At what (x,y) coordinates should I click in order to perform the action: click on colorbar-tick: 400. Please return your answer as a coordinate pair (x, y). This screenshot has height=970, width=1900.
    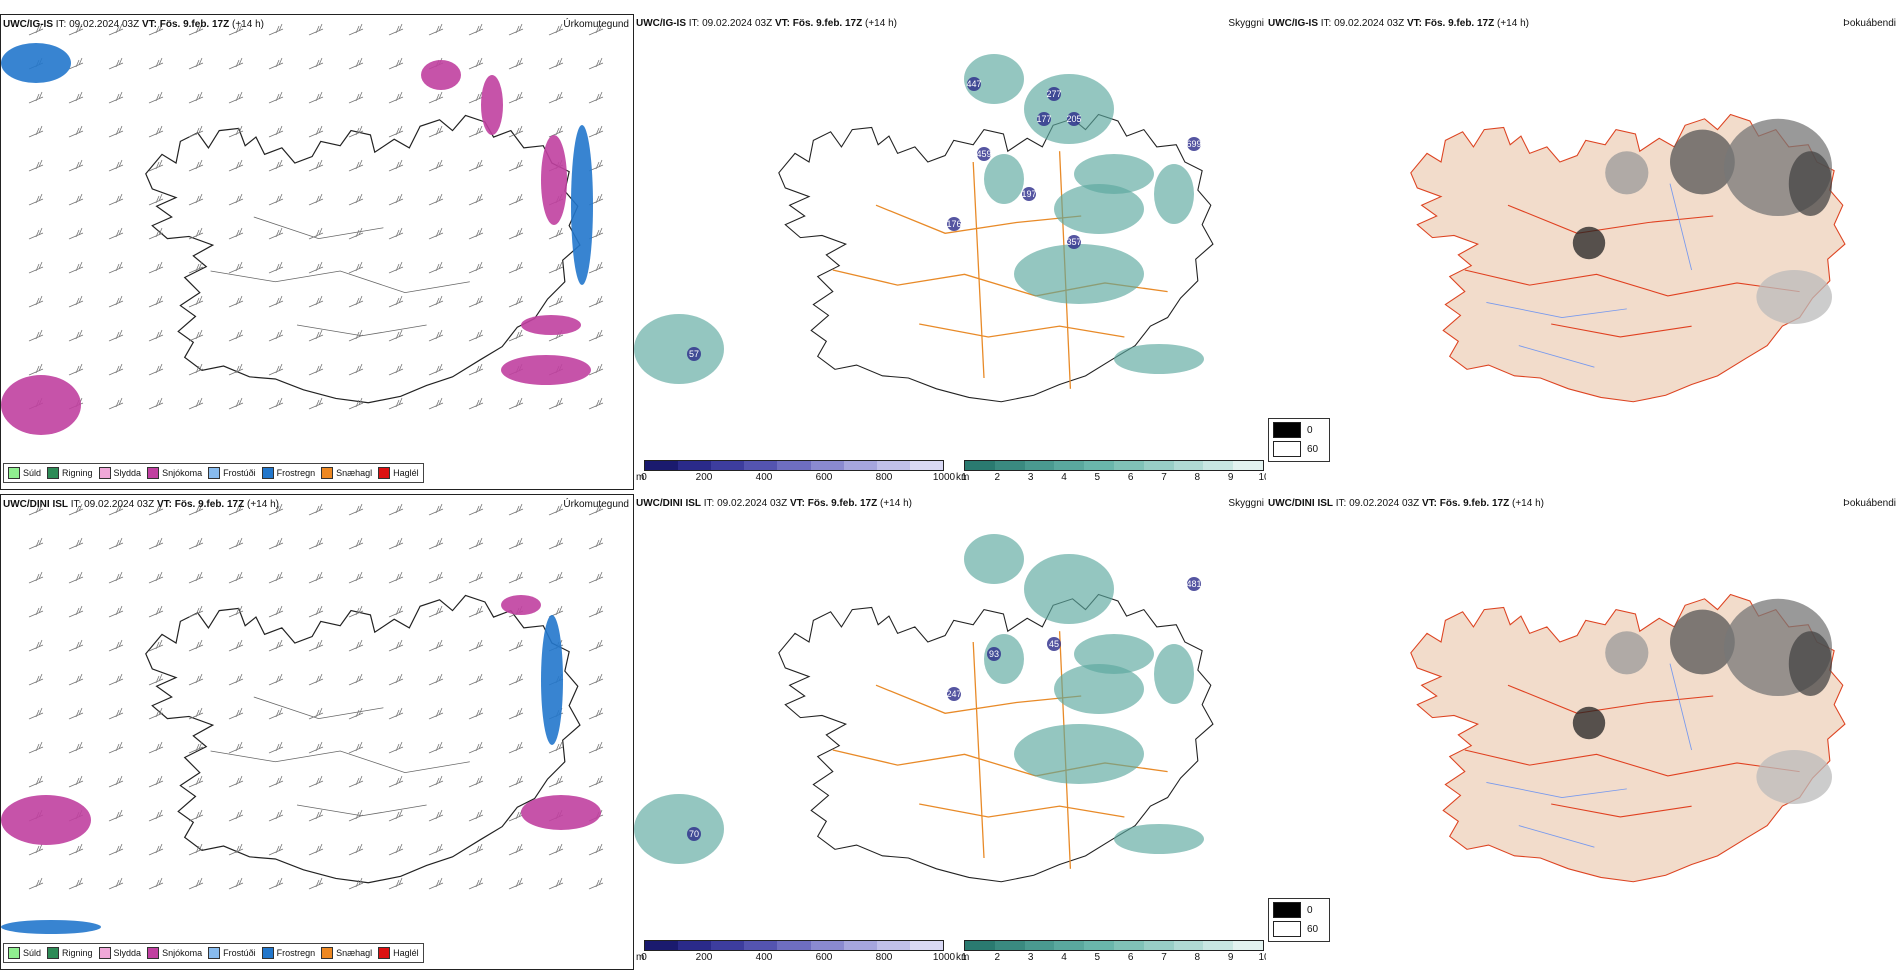
    Looking at the image, I should click on (764, 477).